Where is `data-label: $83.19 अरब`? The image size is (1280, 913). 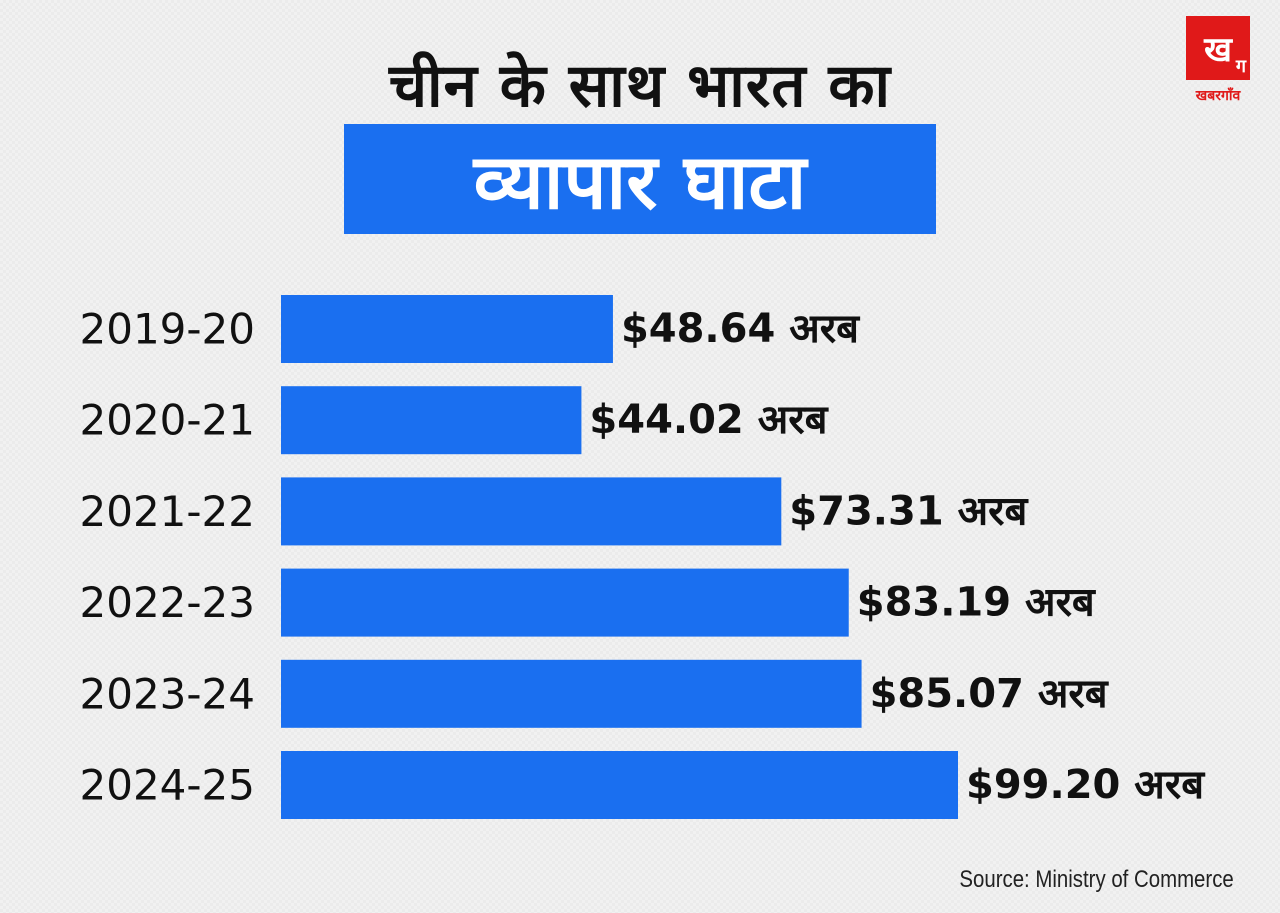
data-label: $83.19 अरब is located at coordinates (977, 603).